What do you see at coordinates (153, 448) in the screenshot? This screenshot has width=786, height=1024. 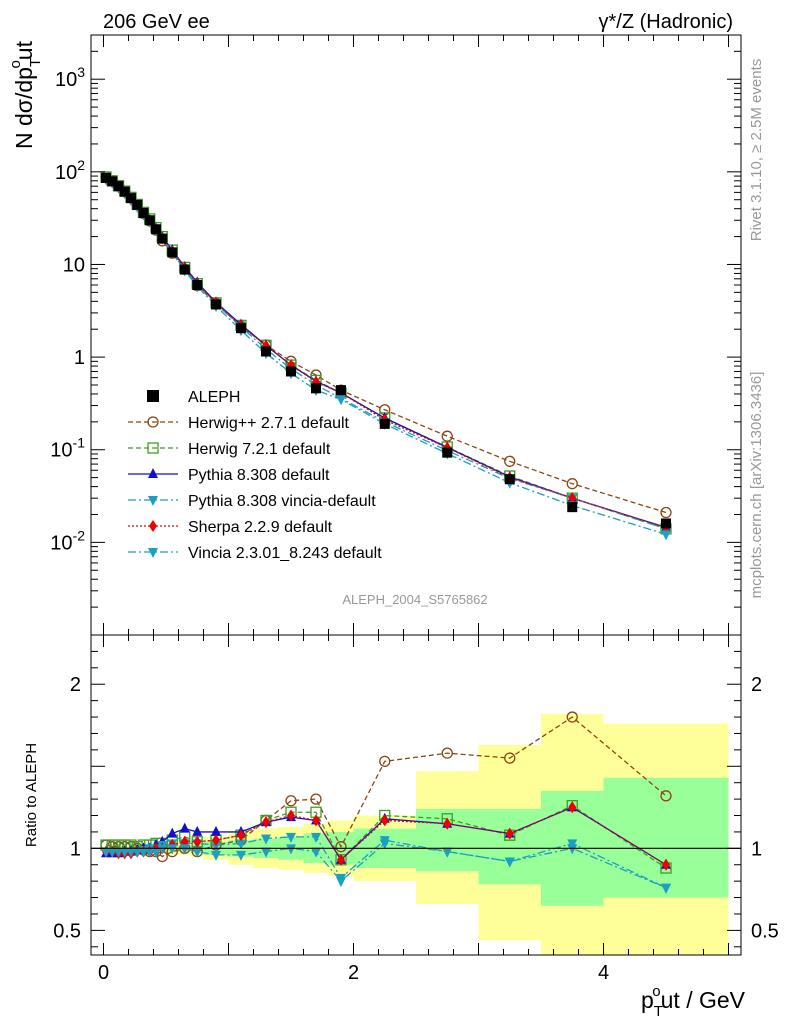 I see `legend-marker-herwig-7-2-1-default` at bounding box center [153, 448].